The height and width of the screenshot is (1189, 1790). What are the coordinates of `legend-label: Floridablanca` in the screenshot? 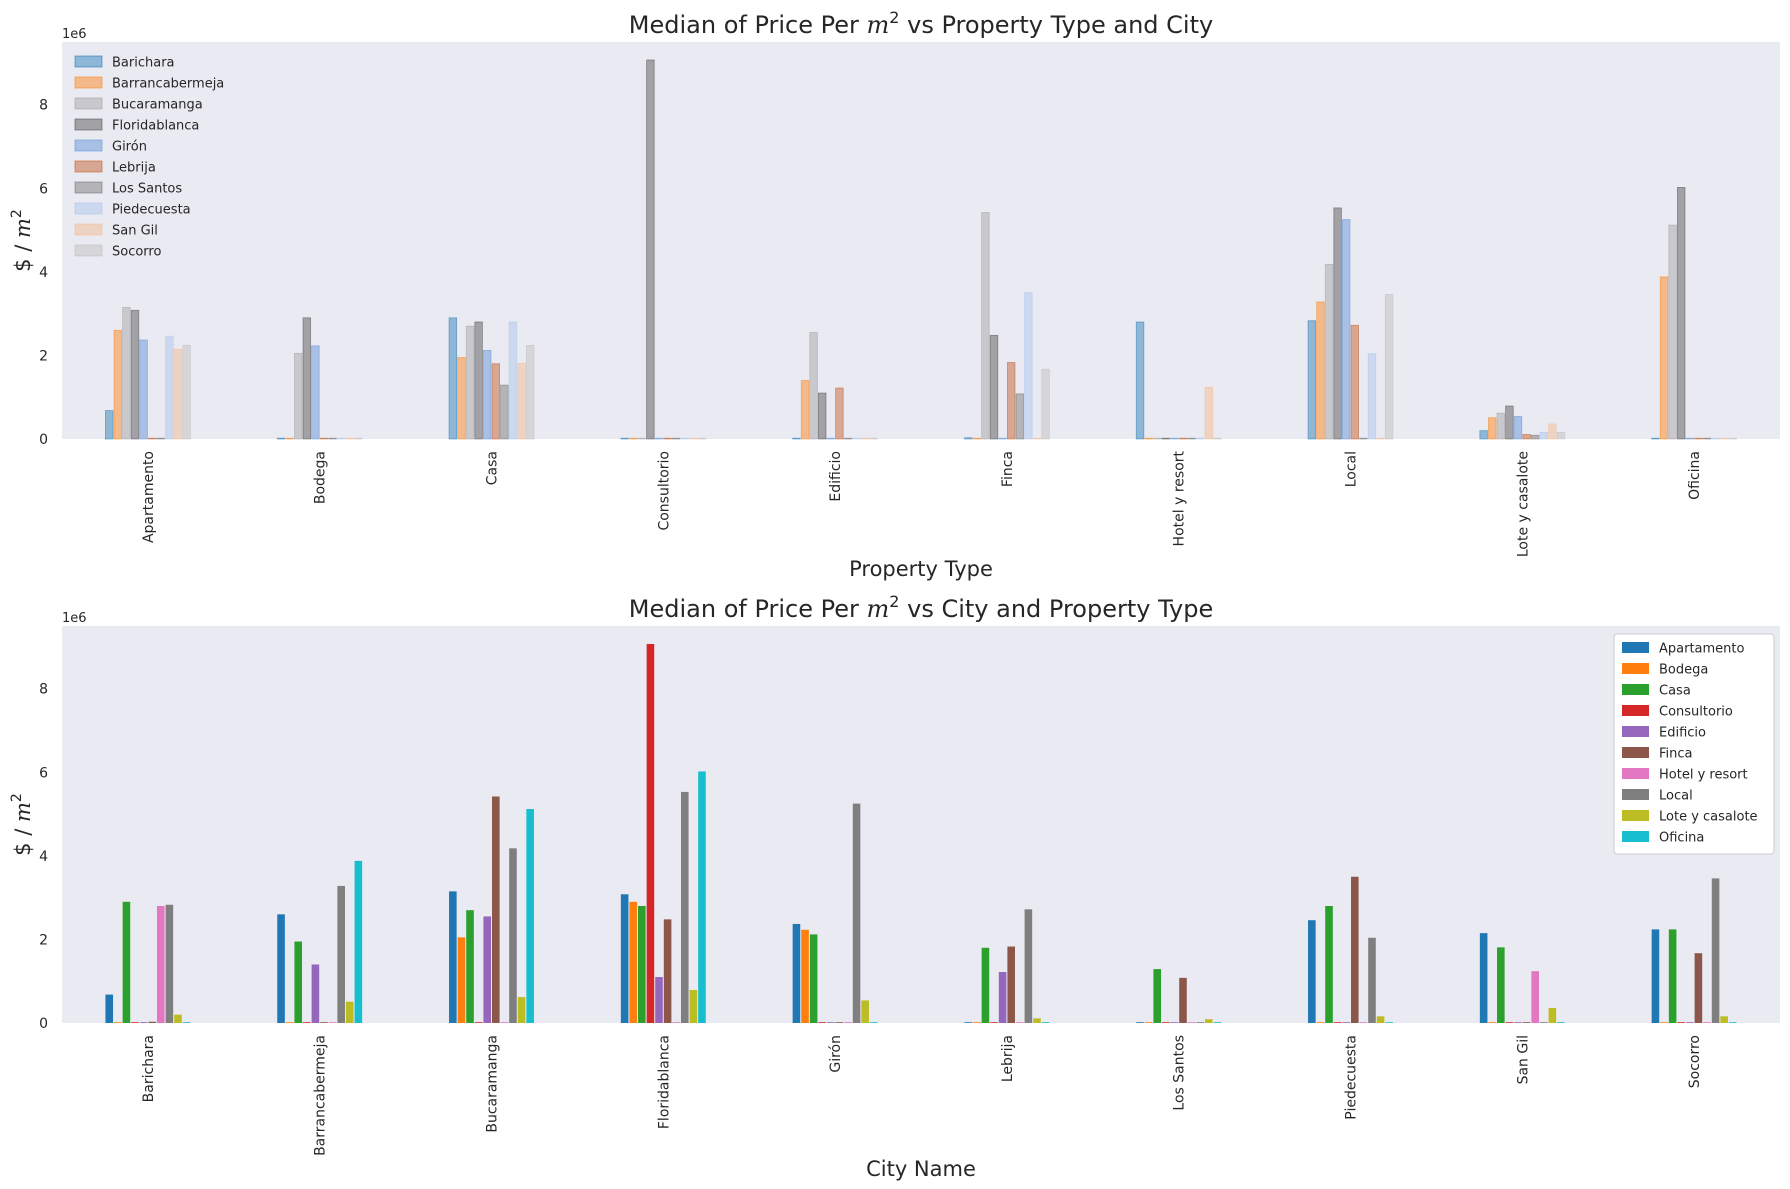 It's located at (155, 126).